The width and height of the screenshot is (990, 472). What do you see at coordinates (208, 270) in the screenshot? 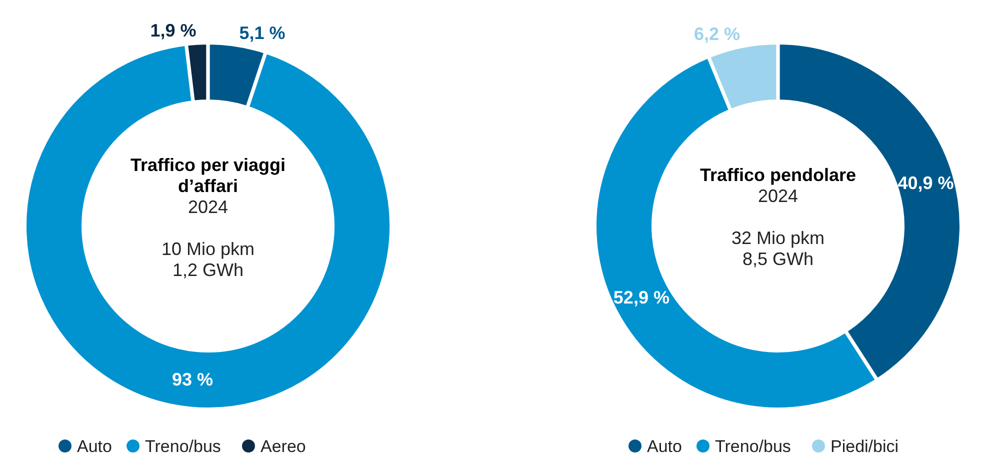
I see `text: 1,2 GWh` at bounding box center [208, 270].